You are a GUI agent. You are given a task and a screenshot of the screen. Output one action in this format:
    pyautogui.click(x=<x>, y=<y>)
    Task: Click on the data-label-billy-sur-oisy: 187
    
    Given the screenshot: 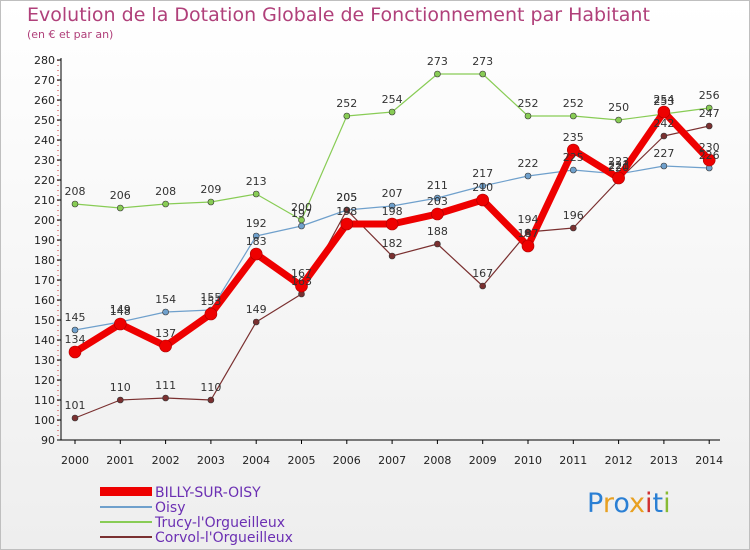 What is the action you would take?
    pyautogui.click(x=528, y=233)
    